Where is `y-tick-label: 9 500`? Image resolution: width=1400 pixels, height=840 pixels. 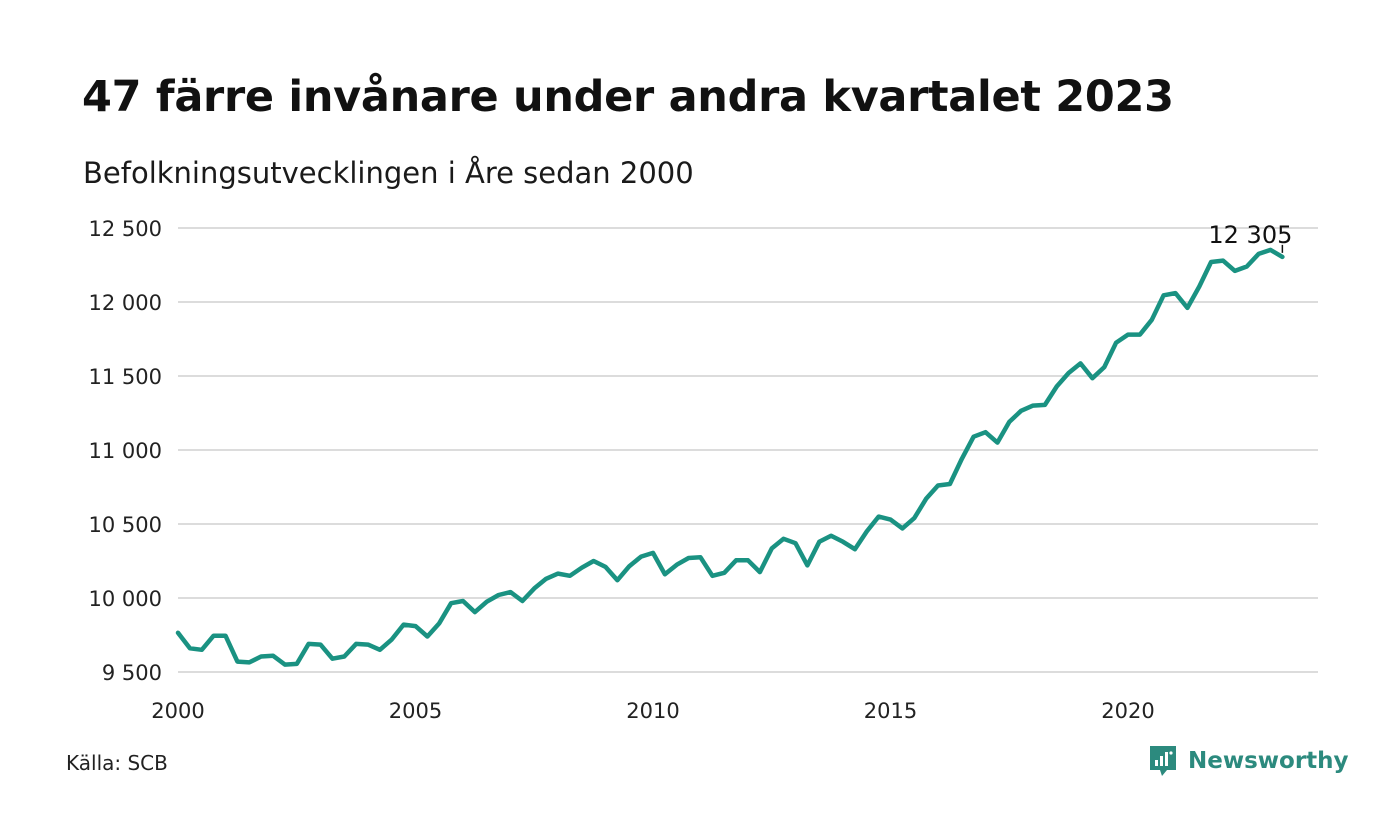
y-tick-label: 9 500 is located at coordinates (132, 673).